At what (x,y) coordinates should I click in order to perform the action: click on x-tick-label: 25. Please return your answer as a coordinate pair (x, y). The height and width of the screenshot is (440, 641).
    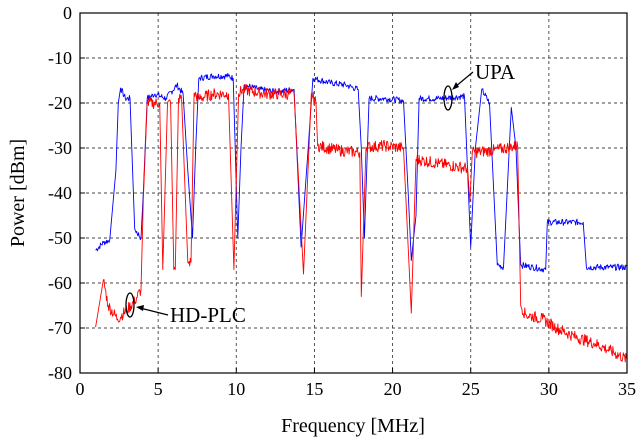
    Looking at the image, I should click on (471, 389).